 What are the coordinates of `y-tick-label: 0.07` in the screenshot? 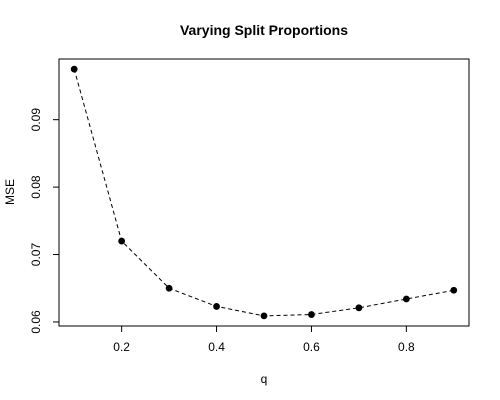 It's located at (36, 255).